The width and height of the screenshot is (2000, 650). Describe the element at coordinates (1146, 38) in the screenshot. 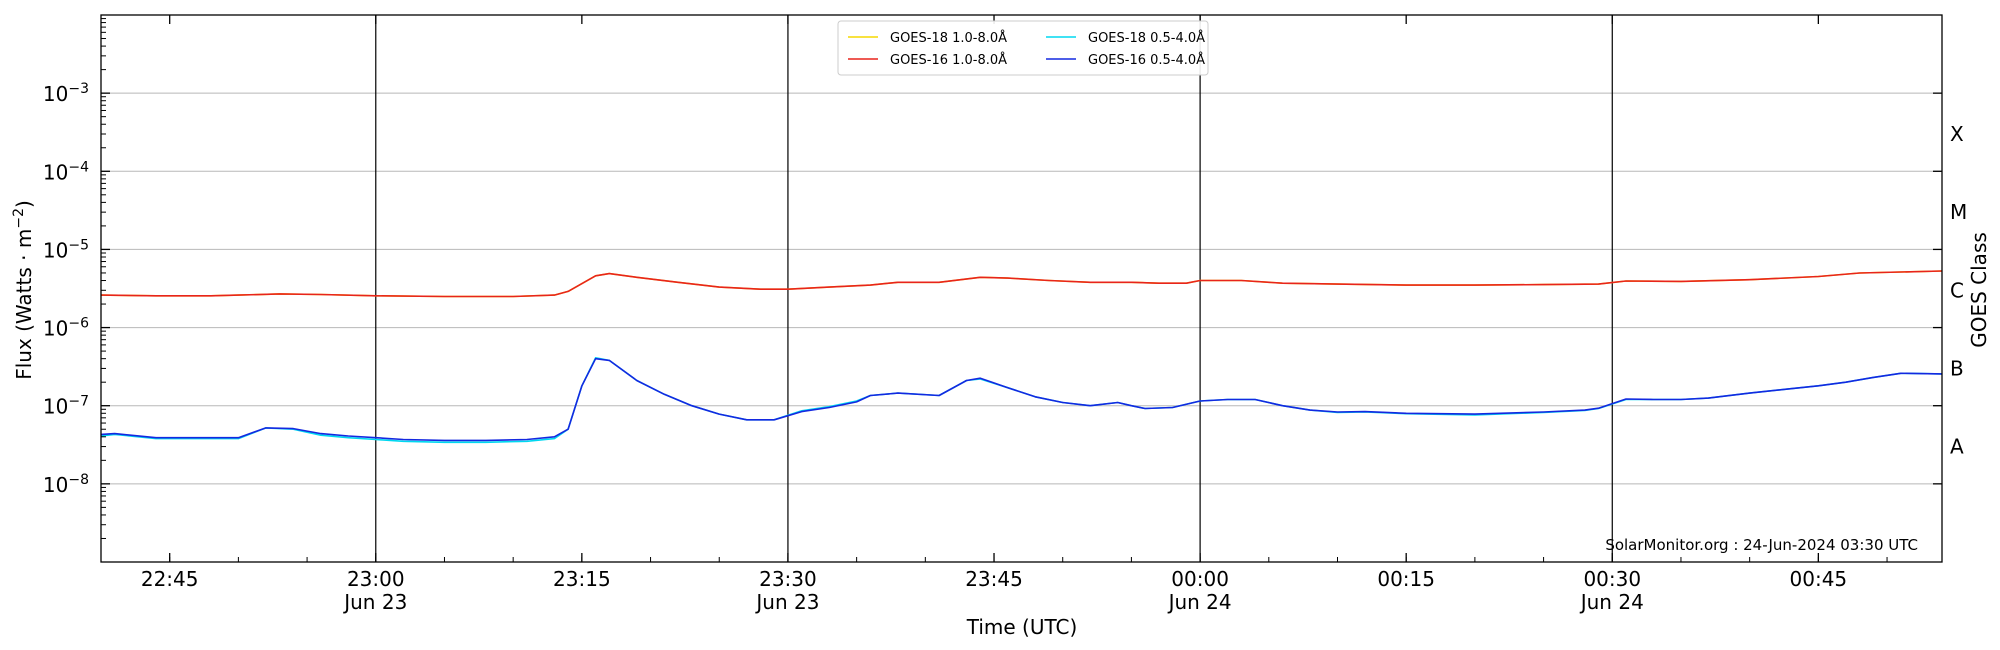

I see `legend-label: GOES-18 0.5-4.0Å` at that location.